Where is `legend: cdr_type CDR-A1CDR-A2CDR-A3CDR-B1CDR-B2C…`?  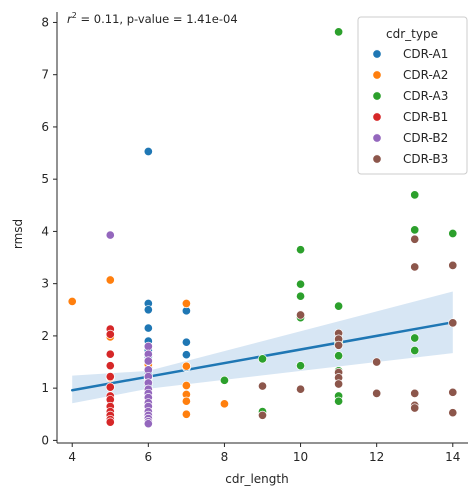 legend: cdr_type CDR-A1CDR-A2CDR-A3CDR-B1CDR-B2C… is located at coordinates (412, 95).